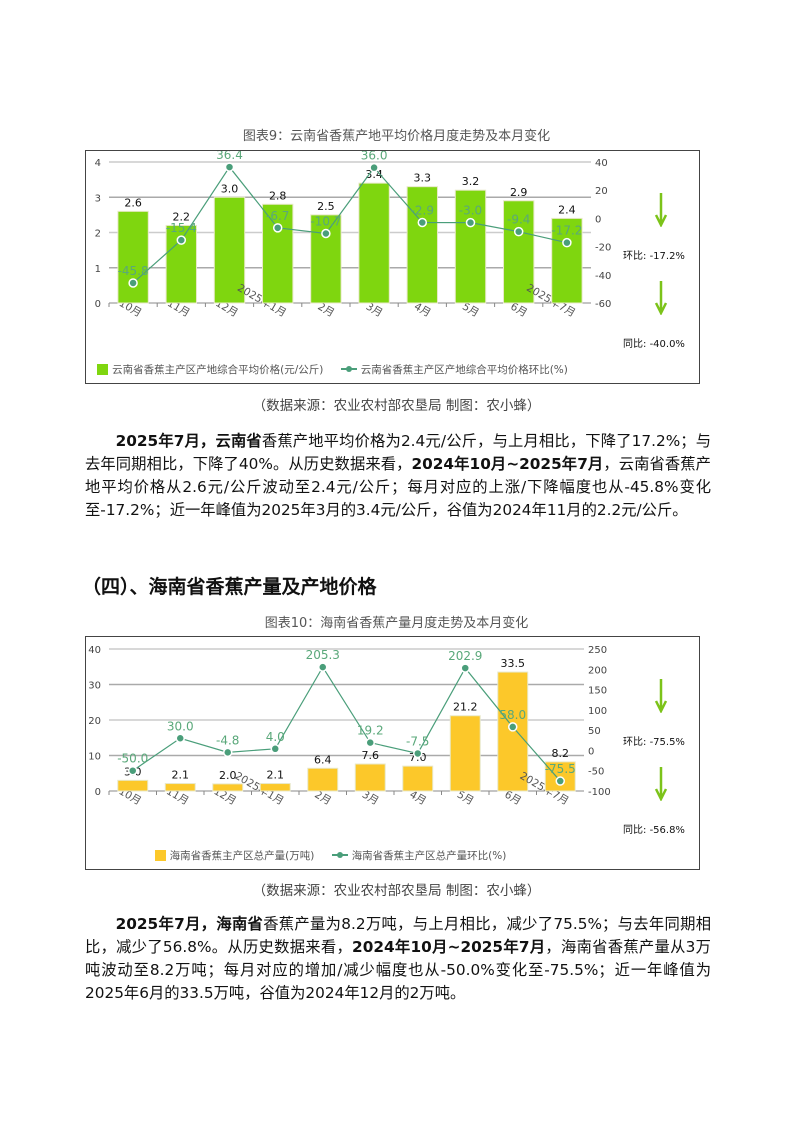 The height and width of the screenshot is (1122, 793). I want to click on bar-value-label: 2.4, so click(567, 209).